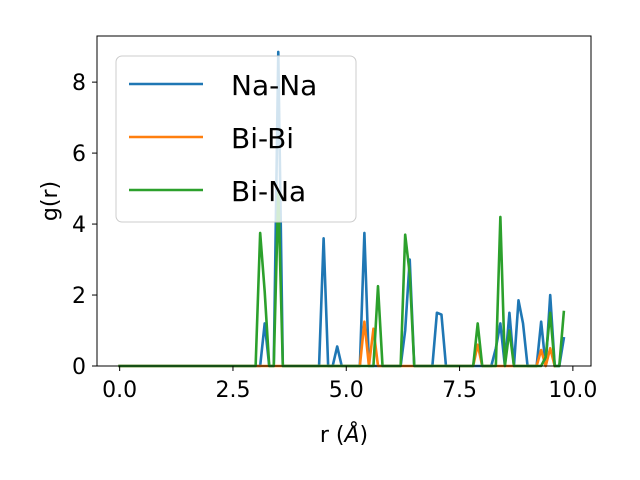 The height and width of the screenshot is (480, 640). I want to click on x-tick-label: 5.0, so click(346, 390).